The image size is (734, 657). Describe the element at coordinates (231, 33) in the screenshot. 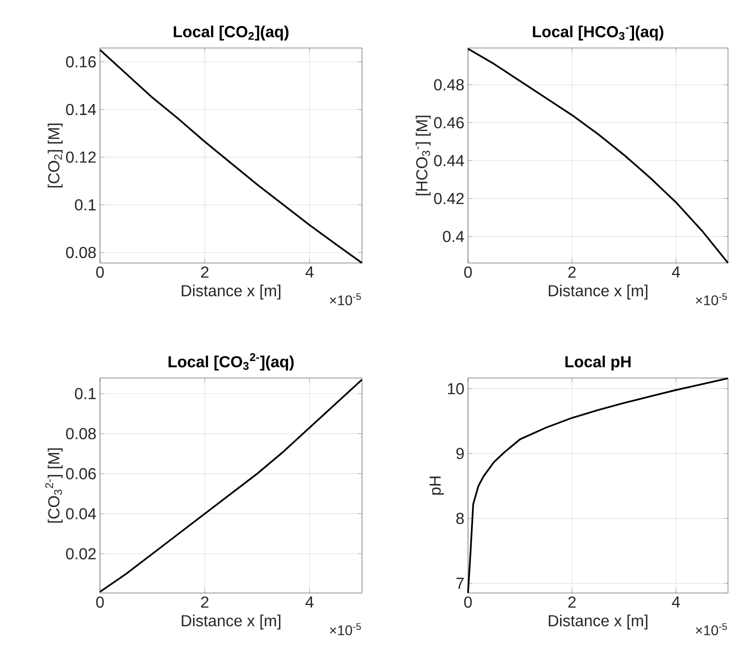

I see `chart-title: Local [CO$_{2}$](aq)` at that location.